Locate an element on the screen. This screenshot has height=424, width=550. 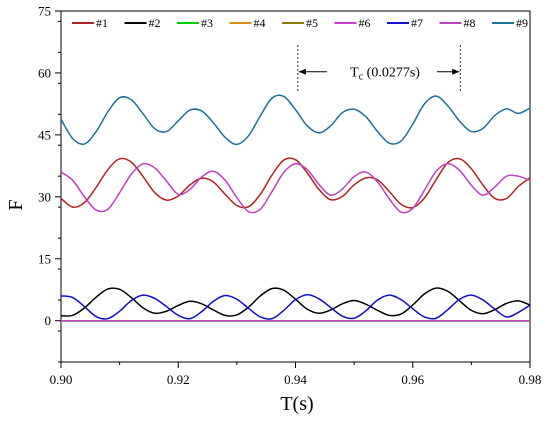
y-tick-label: 60 is located at coordinates (44, 72).